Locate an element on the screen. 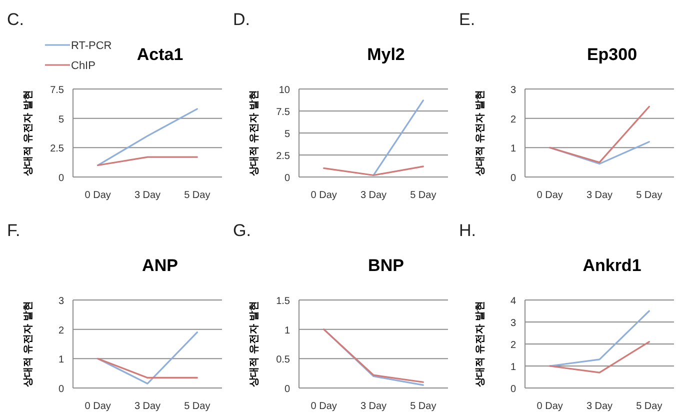  y-tick-label: 10 is located at coordinates (284, 90).